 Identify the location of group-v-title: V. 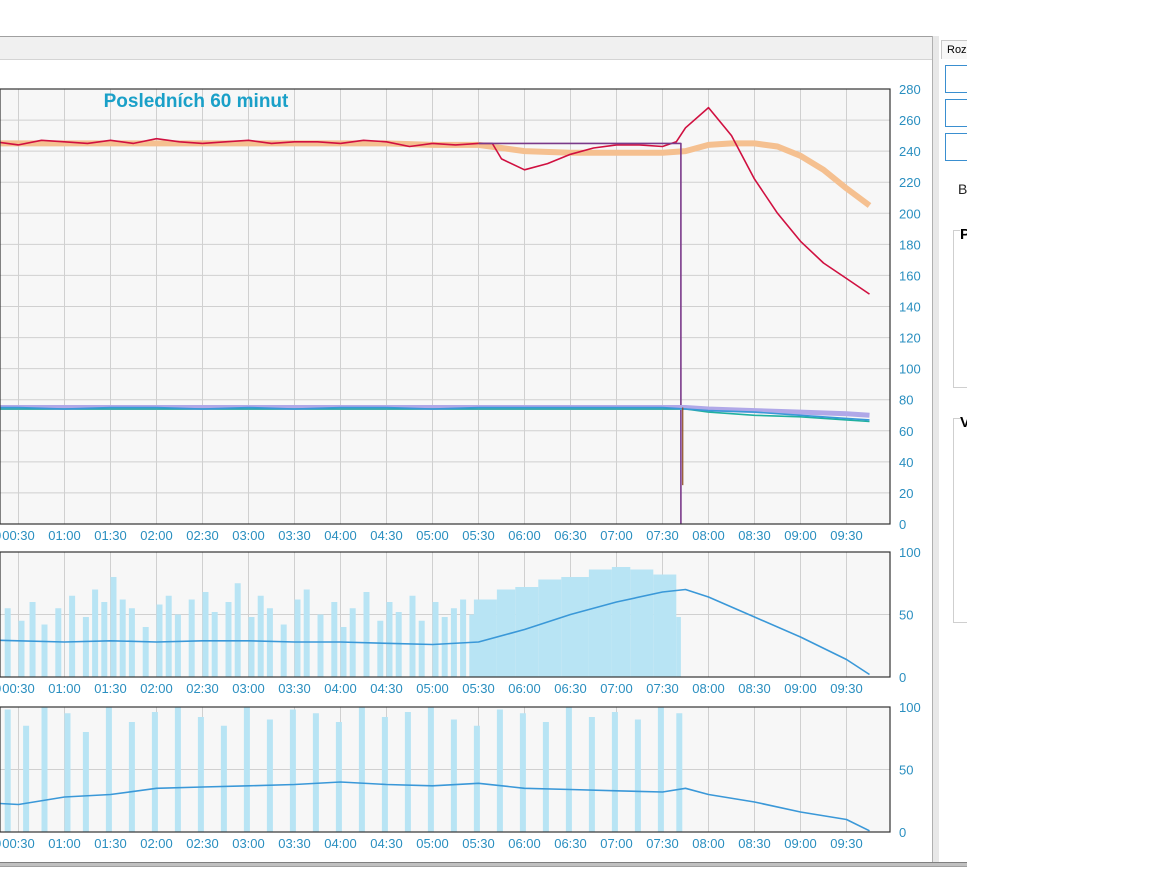
(963, 422).